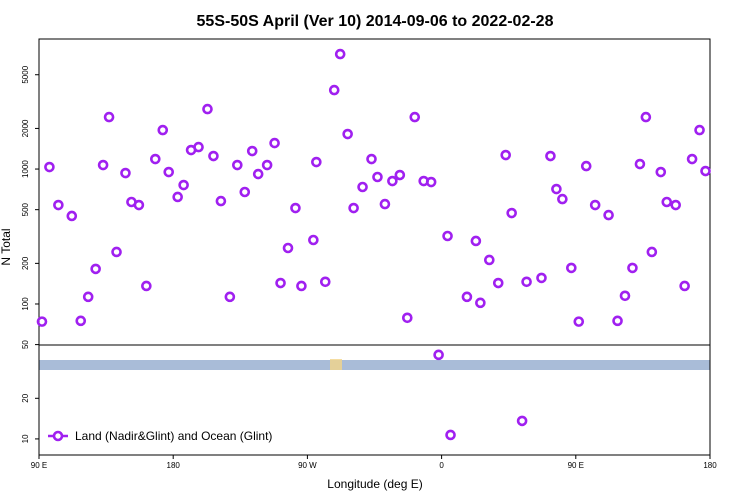  I want to click on y-tick-label: 5000, so click(25, 74).